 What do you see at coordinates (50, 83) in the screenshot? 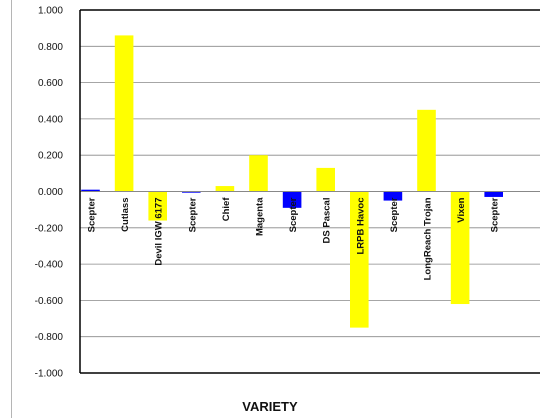
I see `y-tick-label: 0.600` at bounding box center [50, 83].